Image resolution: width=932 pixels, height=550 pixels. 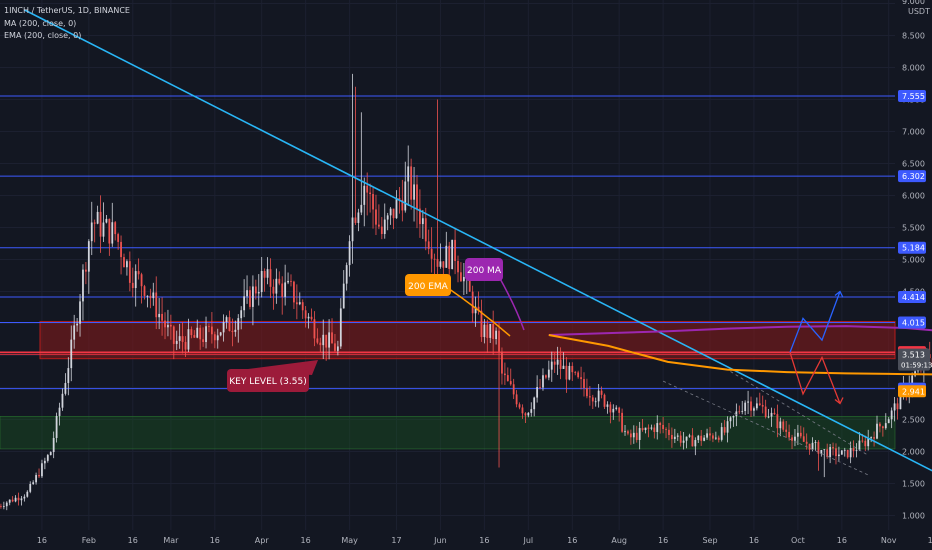 What do you see at coordinates (815, 378) in the screenshot?
I see `projection-down` at bounding box center [815, 378].